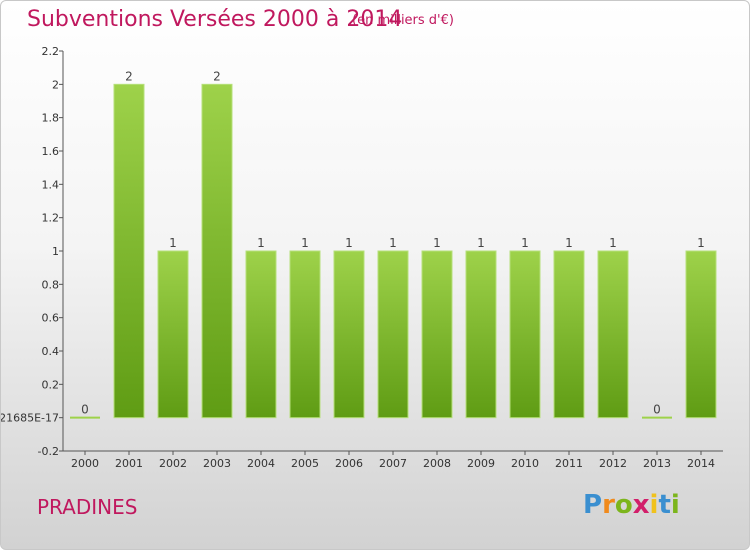 Image resolution: width=750 pixels, height=550 pixels. What do you see at coordinates (608, 505) in the screenshot?
I see `logo-letter: r` at bounding box center [608, 505].